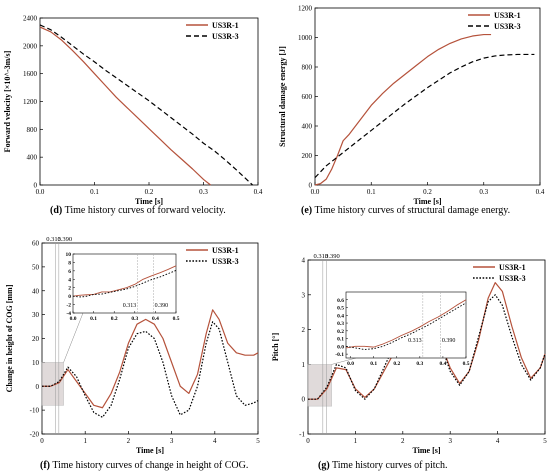 The height and width of the screenshot is (476, 550). I want to click on inset-y-tick-label-f: 2, so click(69, 289).